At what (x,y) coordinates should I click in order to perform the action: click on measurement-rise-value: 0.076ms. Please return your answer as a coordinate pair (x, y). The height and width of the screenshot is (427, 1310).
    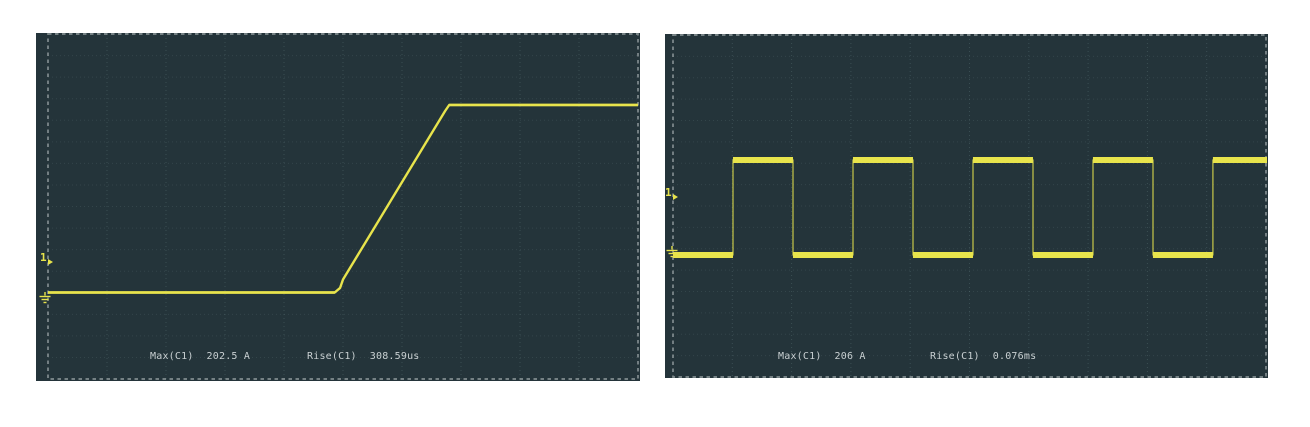
    Looking at the image, I should click on (1014, 356).